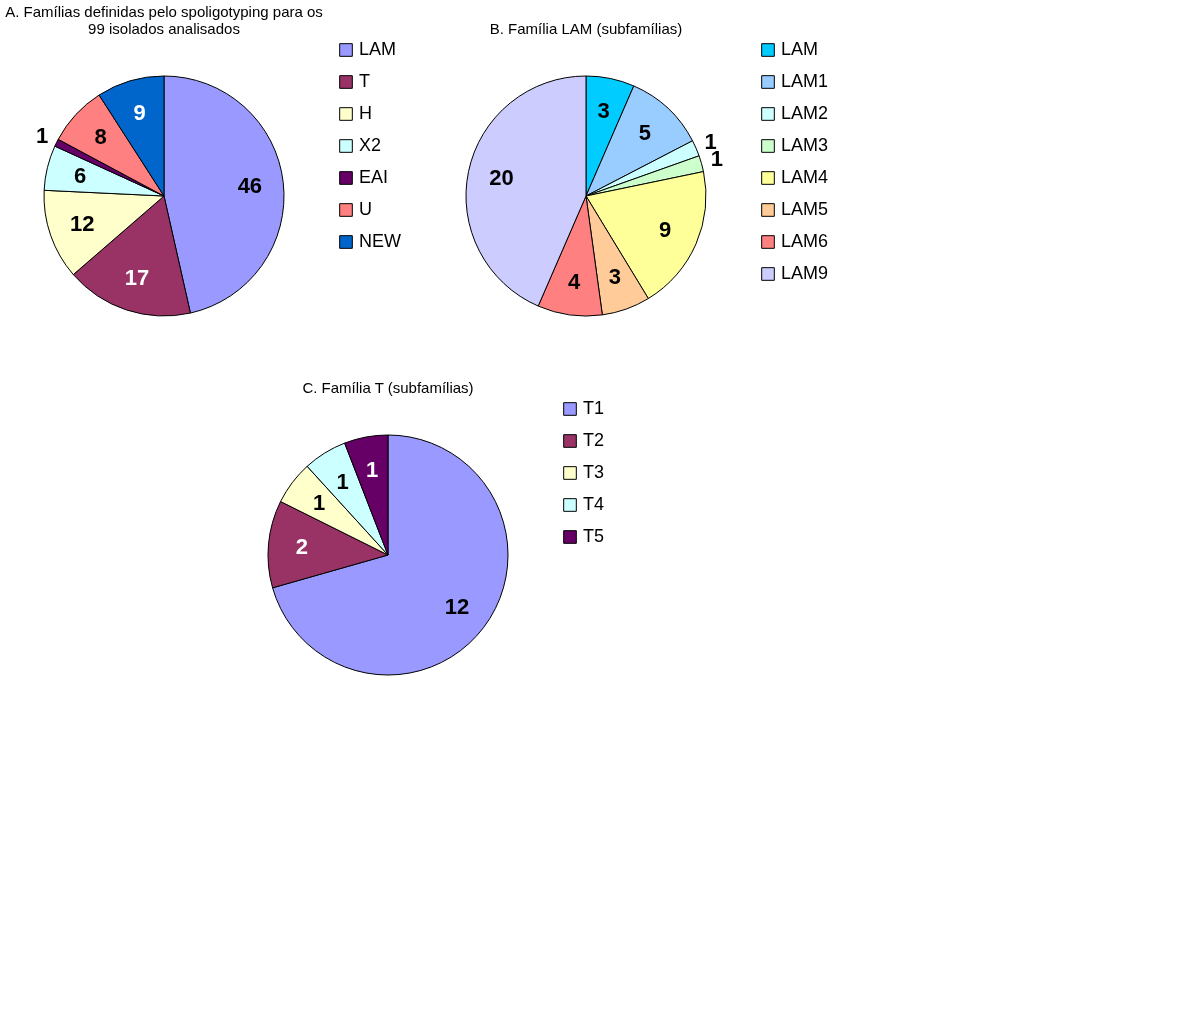 This screenshot has width=1185, height=1021. I want to click on data-label: 4, so click(575, 281).